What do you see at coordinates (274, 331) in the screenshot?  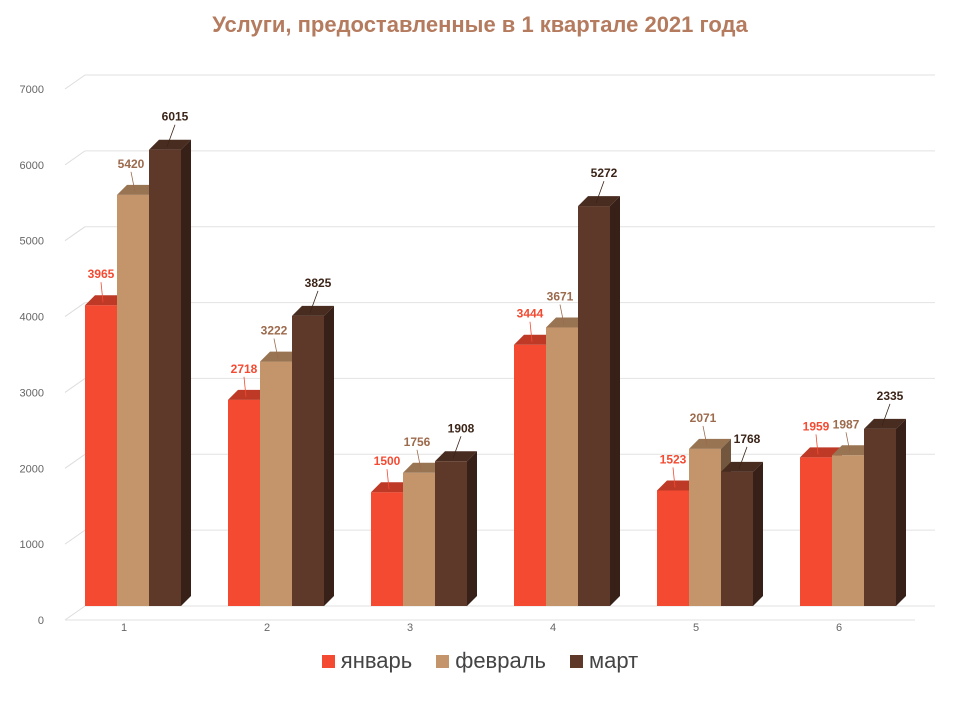 I see `data-label: 3222` at bounding box center [274, 331].